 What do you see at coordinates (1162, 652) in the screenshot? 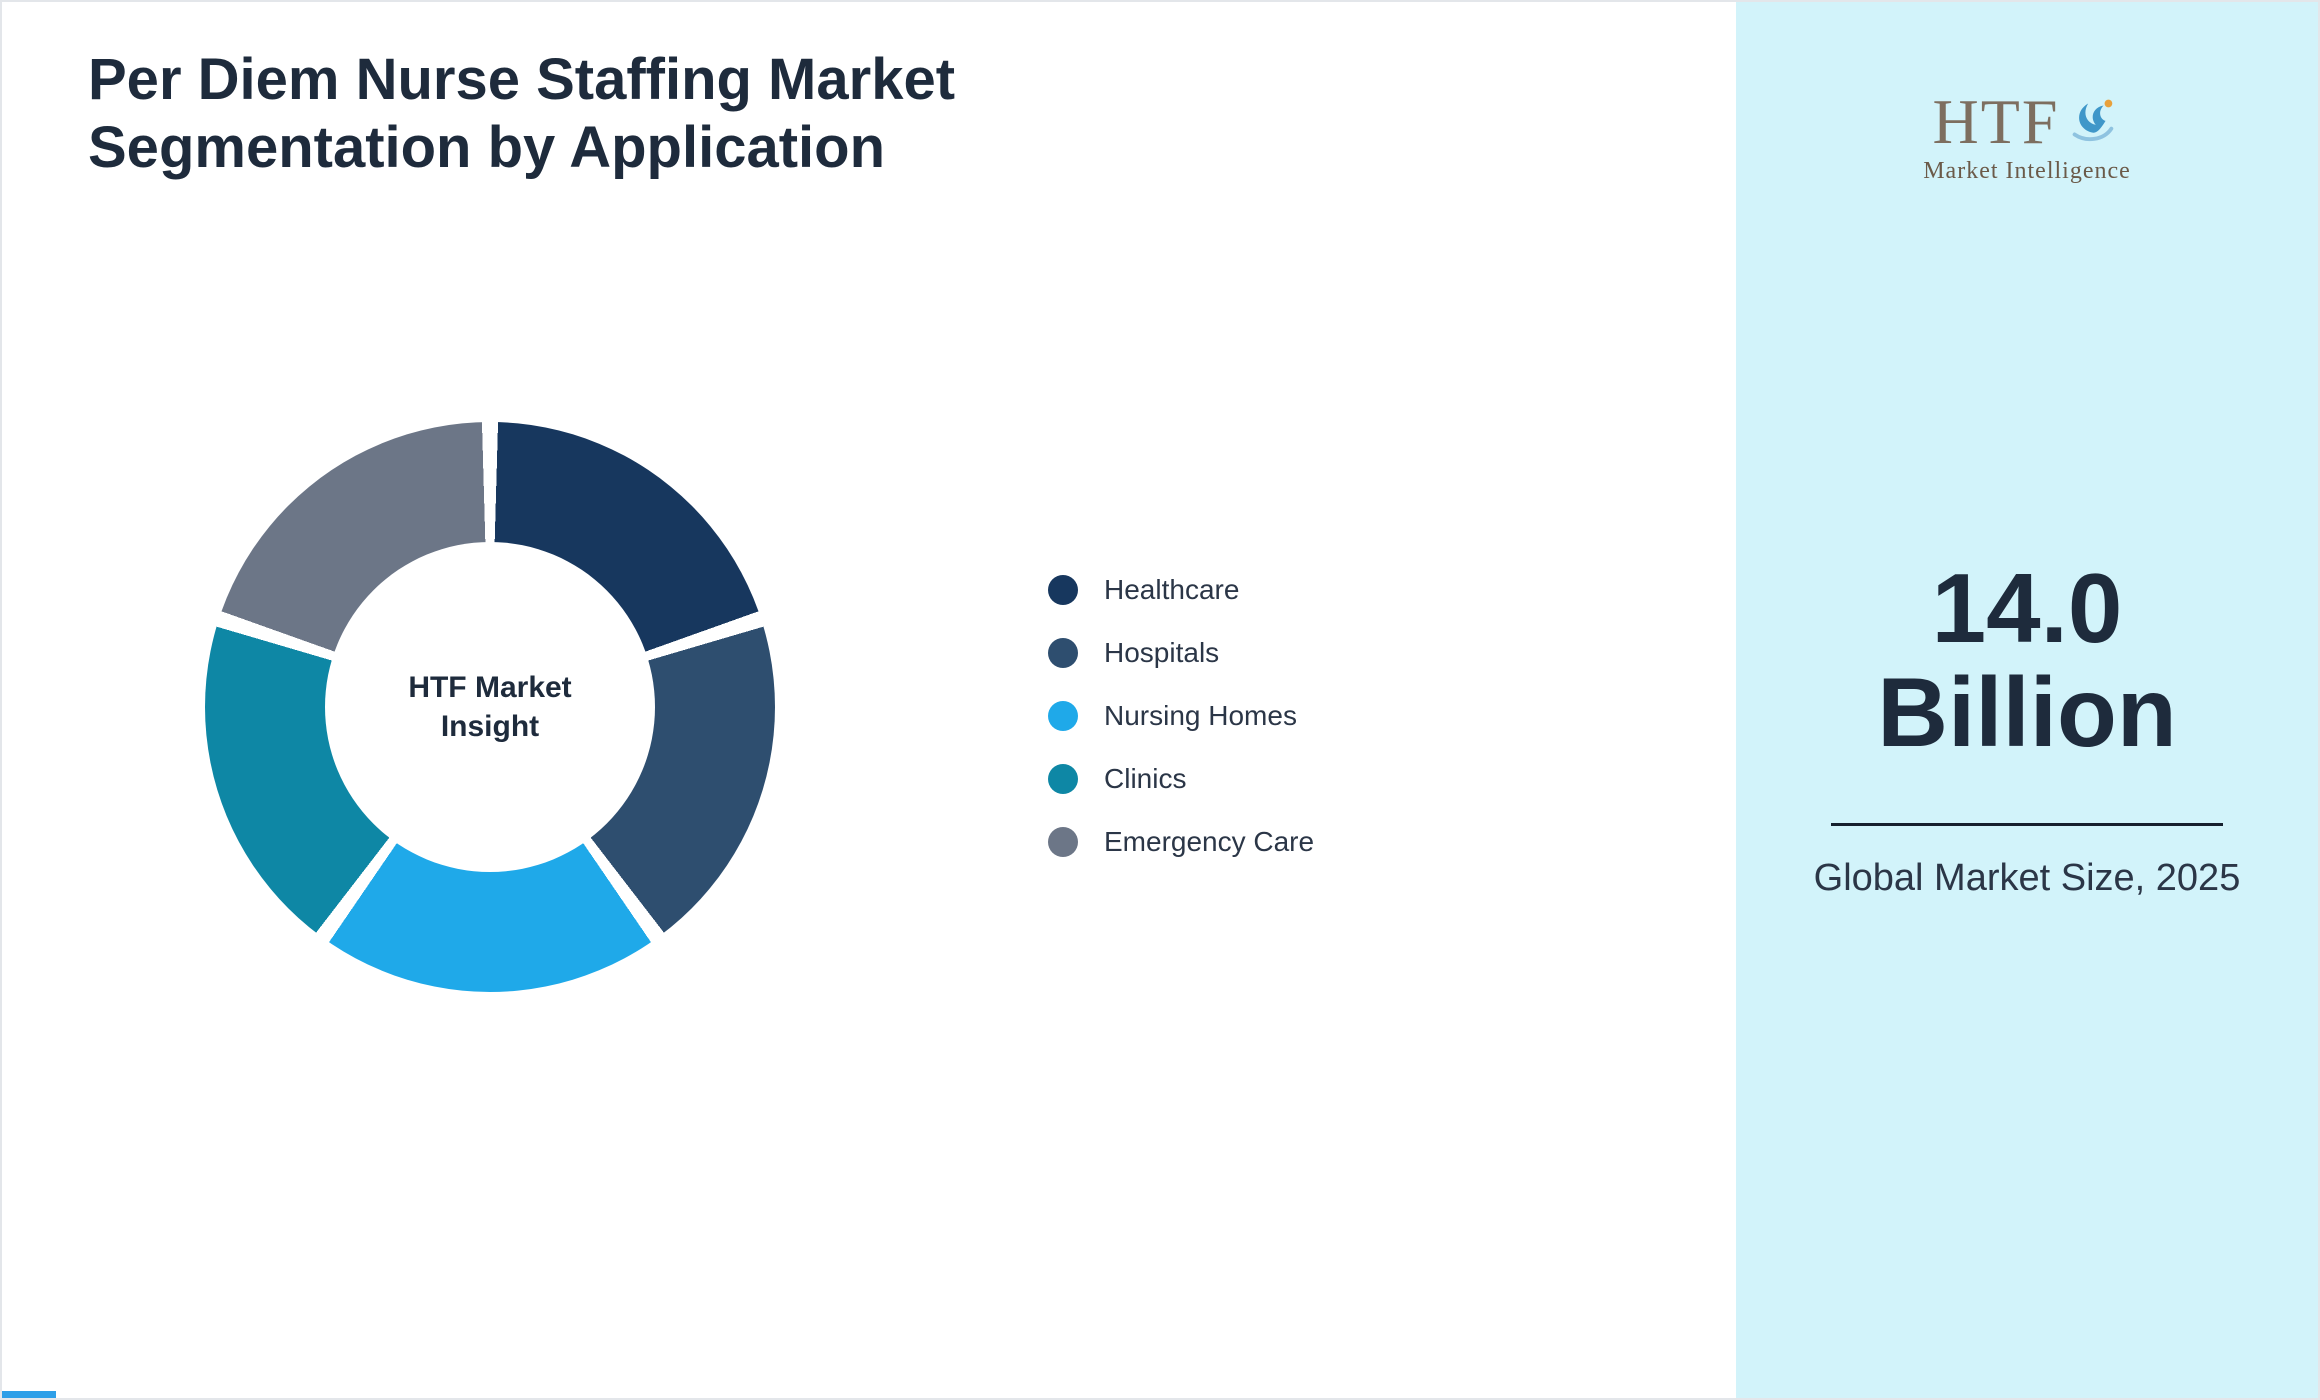
I see `legend-label: Hospitals` at bounding box center [1162, 652].